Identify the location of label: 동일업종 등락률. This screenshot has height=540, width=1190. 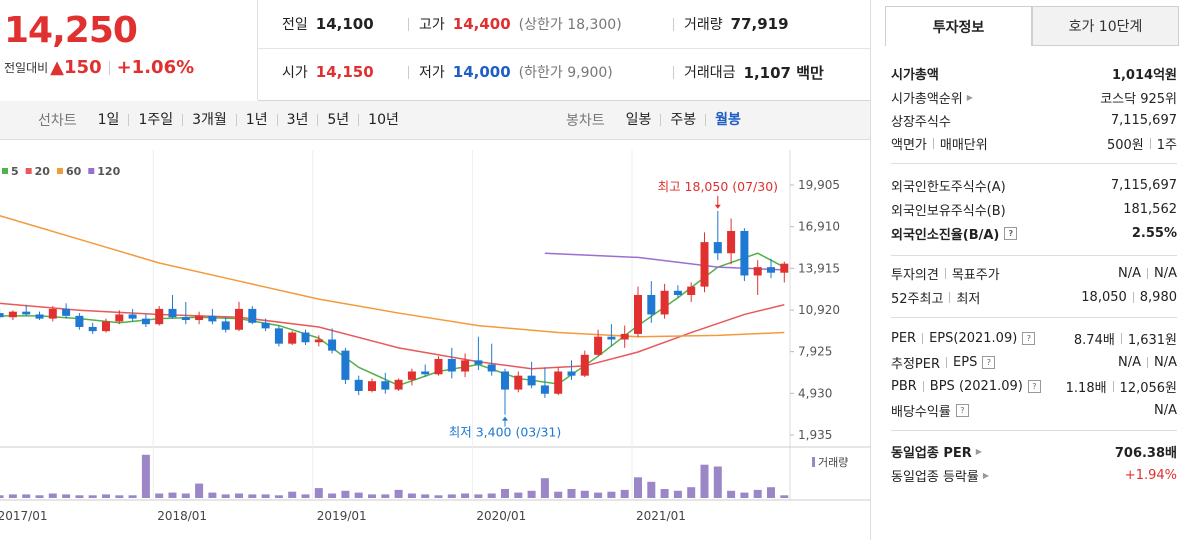
(935, 477).